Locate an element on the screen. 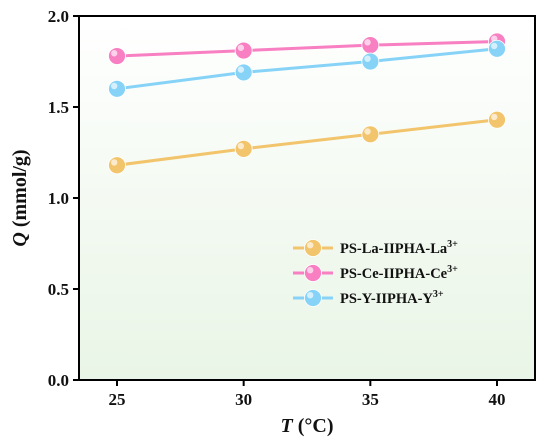  legend-label: PS-La-IIPHA-La3+ is located at coordinates (399, 248).